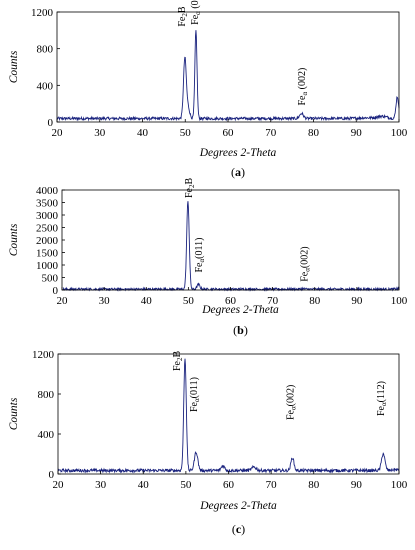  What do you see at coordinates (240, 330) in the screenshot?
I see `panel-caption: (b)` at bounding box center [240, 330].